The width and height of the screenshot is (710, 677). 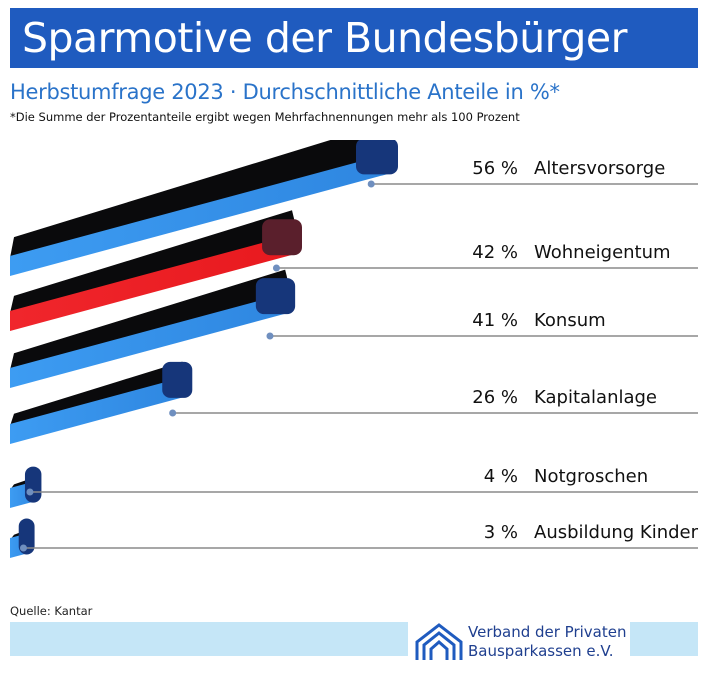 I want to click on logo-text-line2: Bausparkassen e.V., so click(x=541, y=651).